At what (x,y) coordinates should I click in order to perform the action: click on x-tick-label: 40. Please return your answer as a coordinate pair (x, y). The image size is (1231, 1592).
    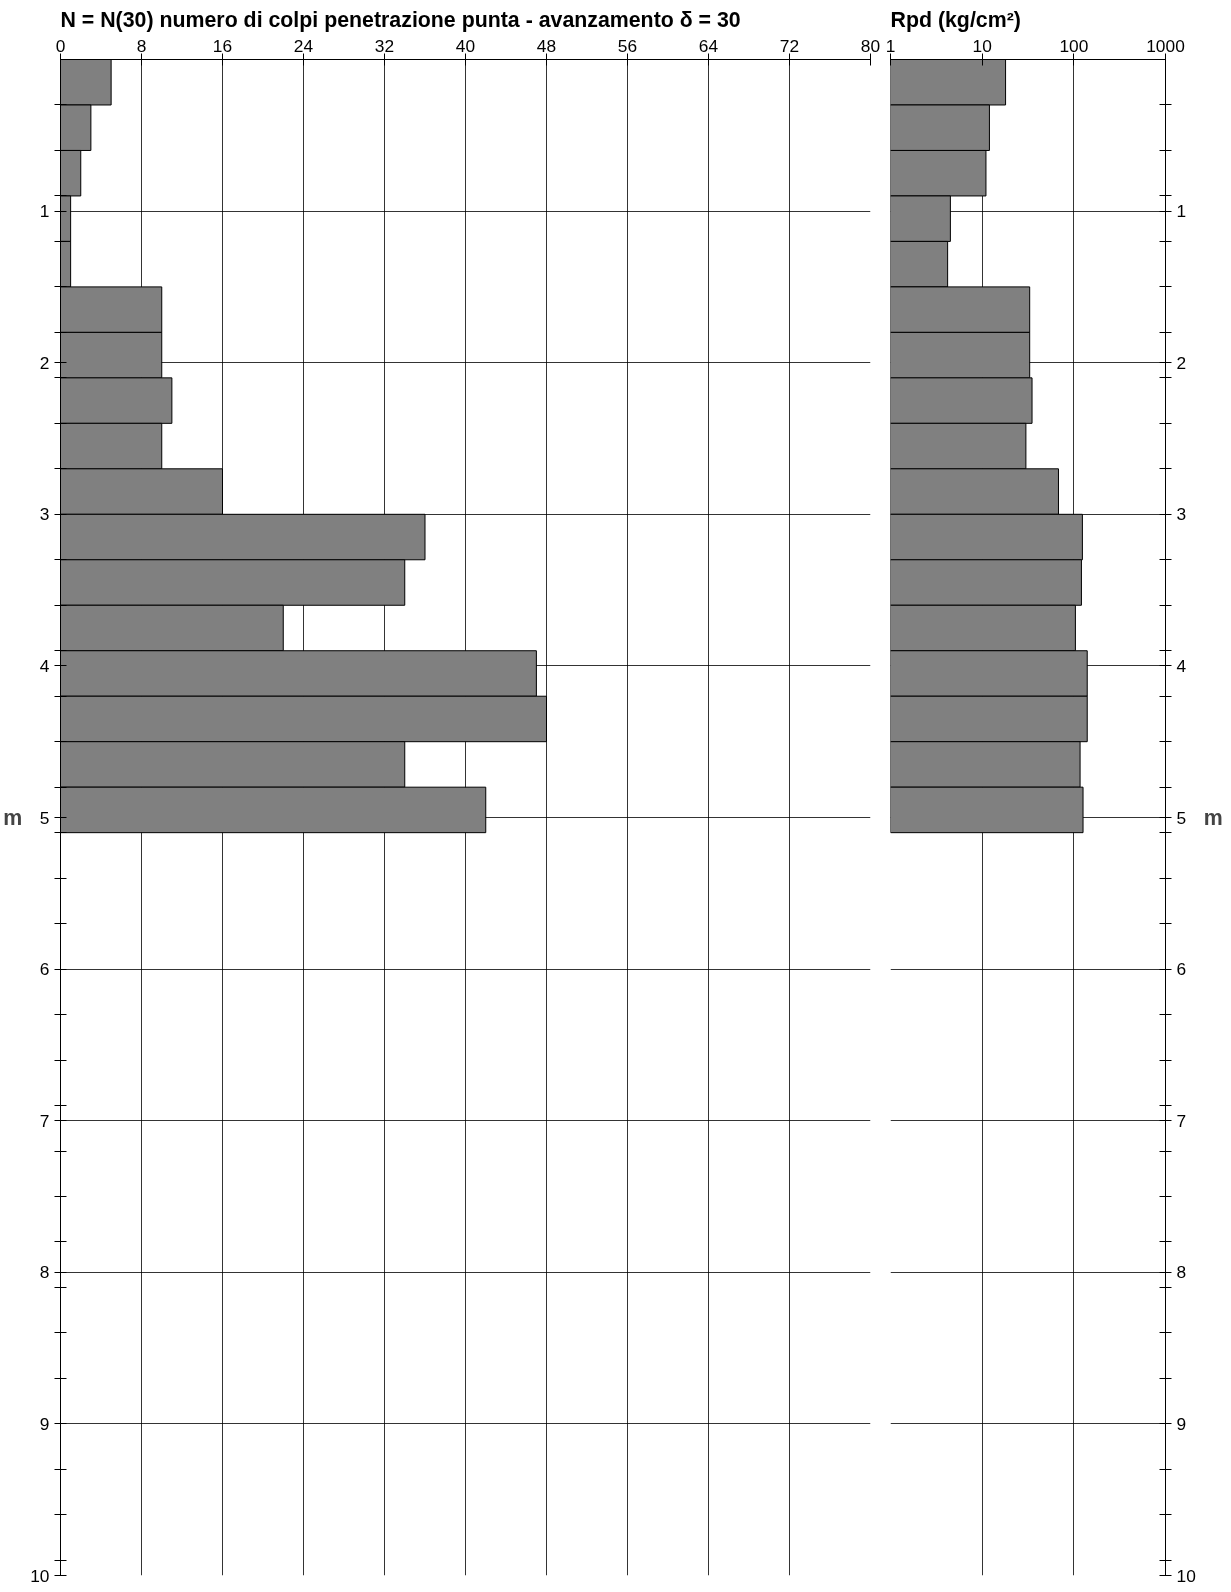
    Looking at the image, I should click on (465, 45).